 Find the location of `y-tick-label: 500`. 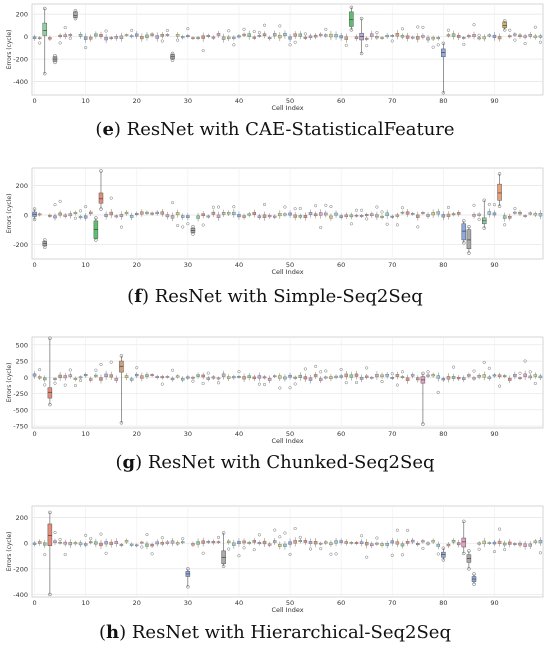

y-tick-label: 500 is located at coordinates (22, 345).